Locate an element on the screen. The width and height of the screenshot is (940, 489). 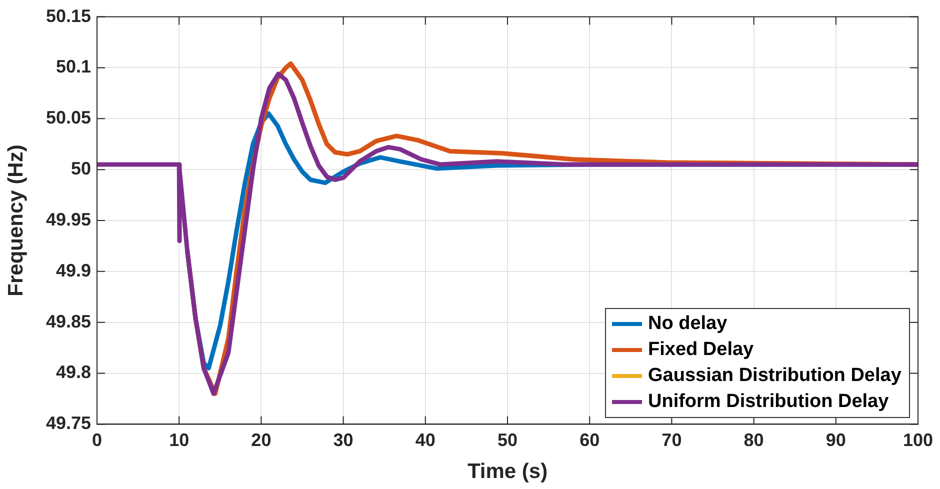
x-tick-label: 10 is located at coordinates (179, 440).